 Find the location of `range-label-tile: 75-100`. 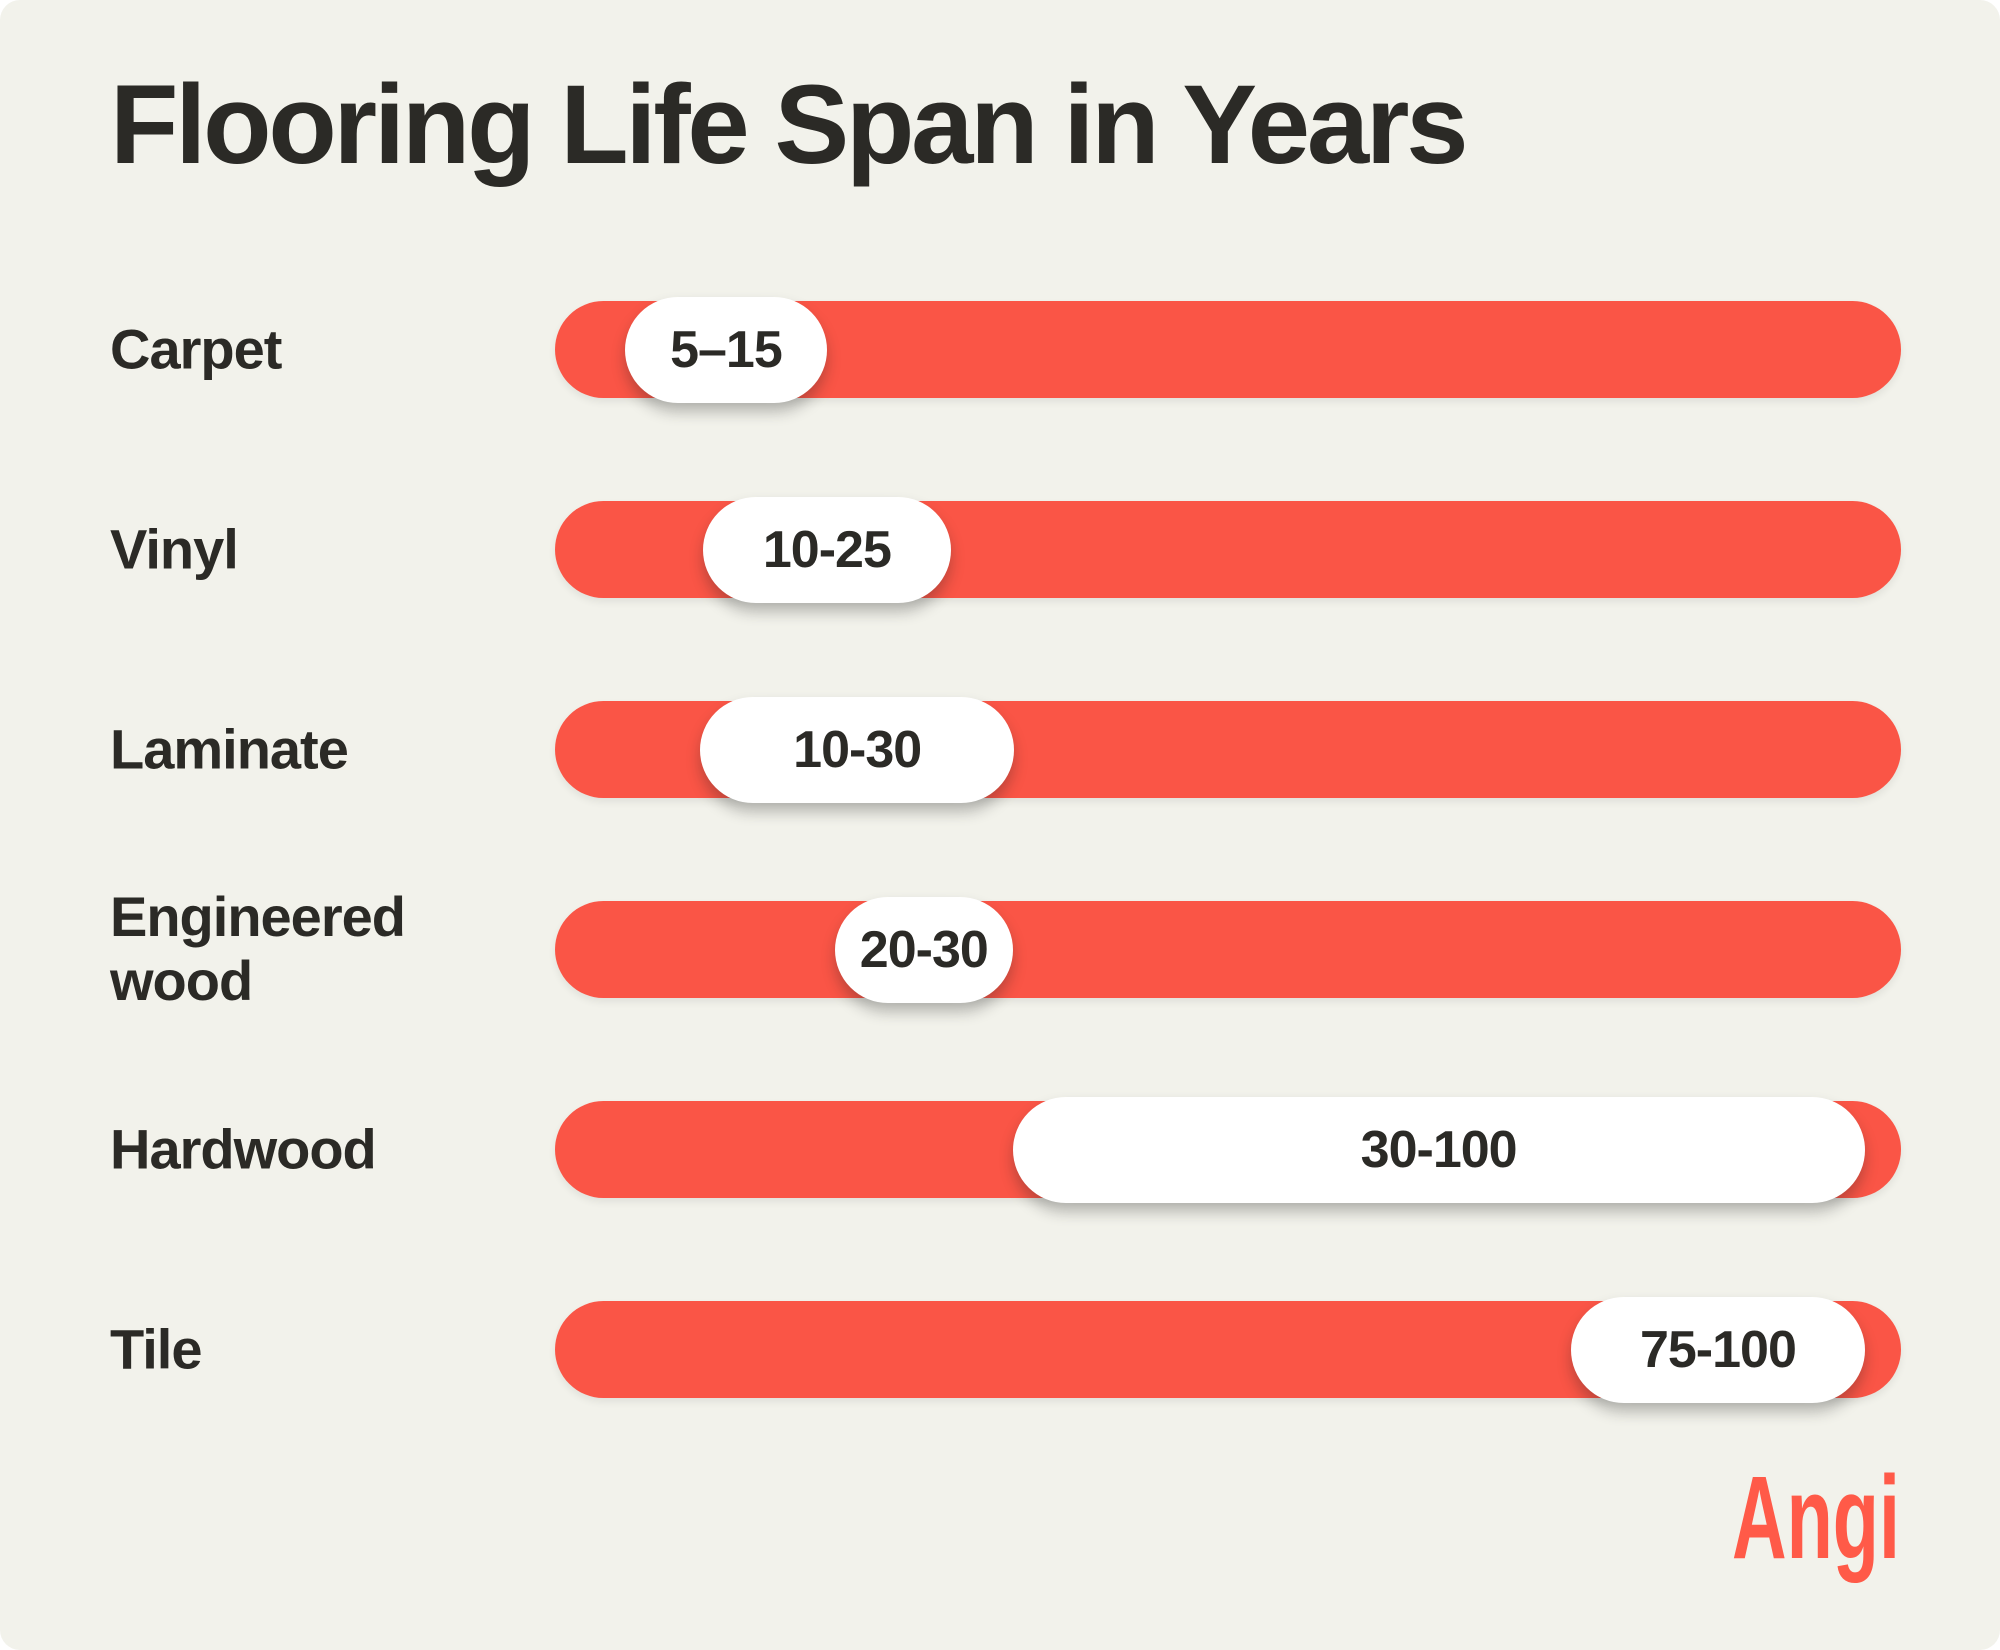

range-label-tile: 75-100 is located at coordinates (1718, 1349).